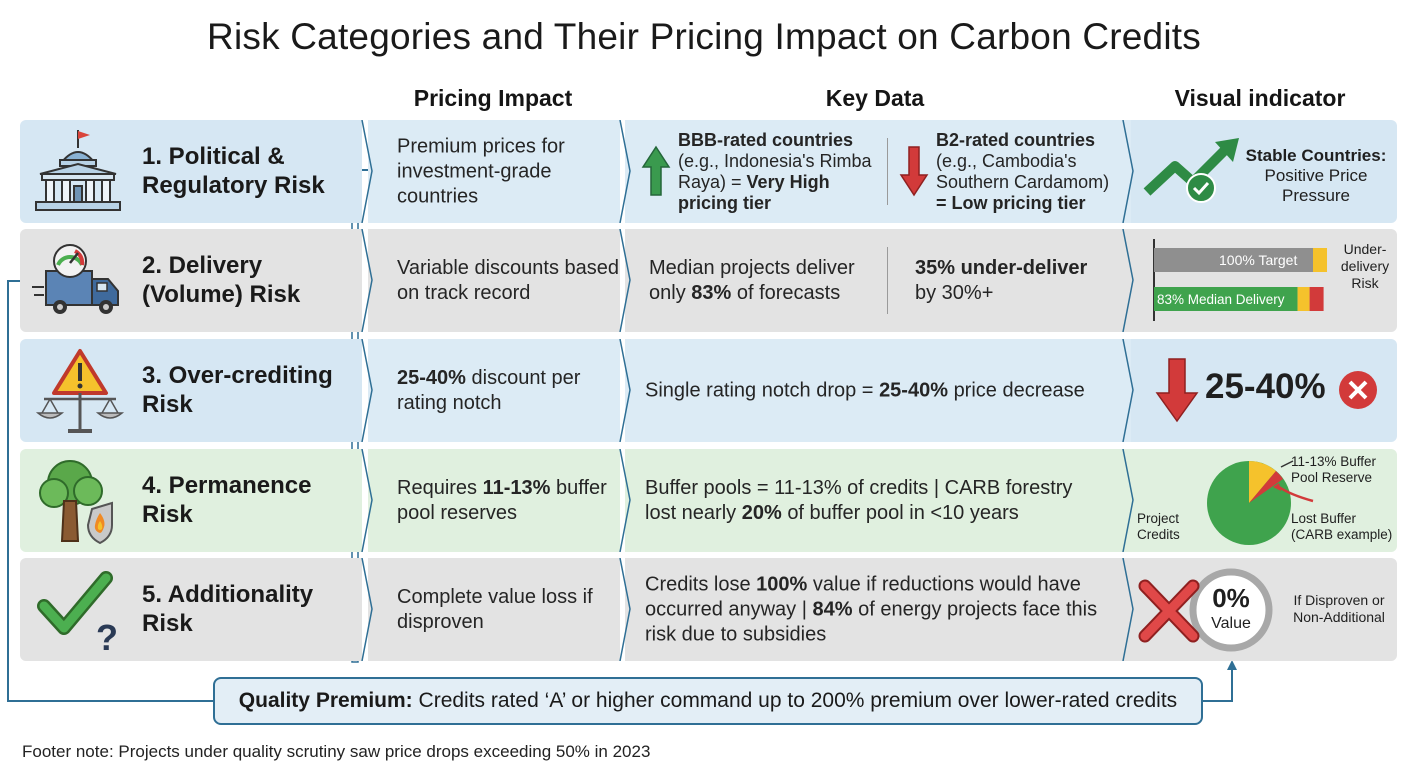 The height and width of the screenshot is (768, 1408). What do you see at coordinates (1334, 469) in the screenshot?
I see `pie-label-buffer: 11-13% Buffer Pool Reserve` at bounding box center [1334, 469].